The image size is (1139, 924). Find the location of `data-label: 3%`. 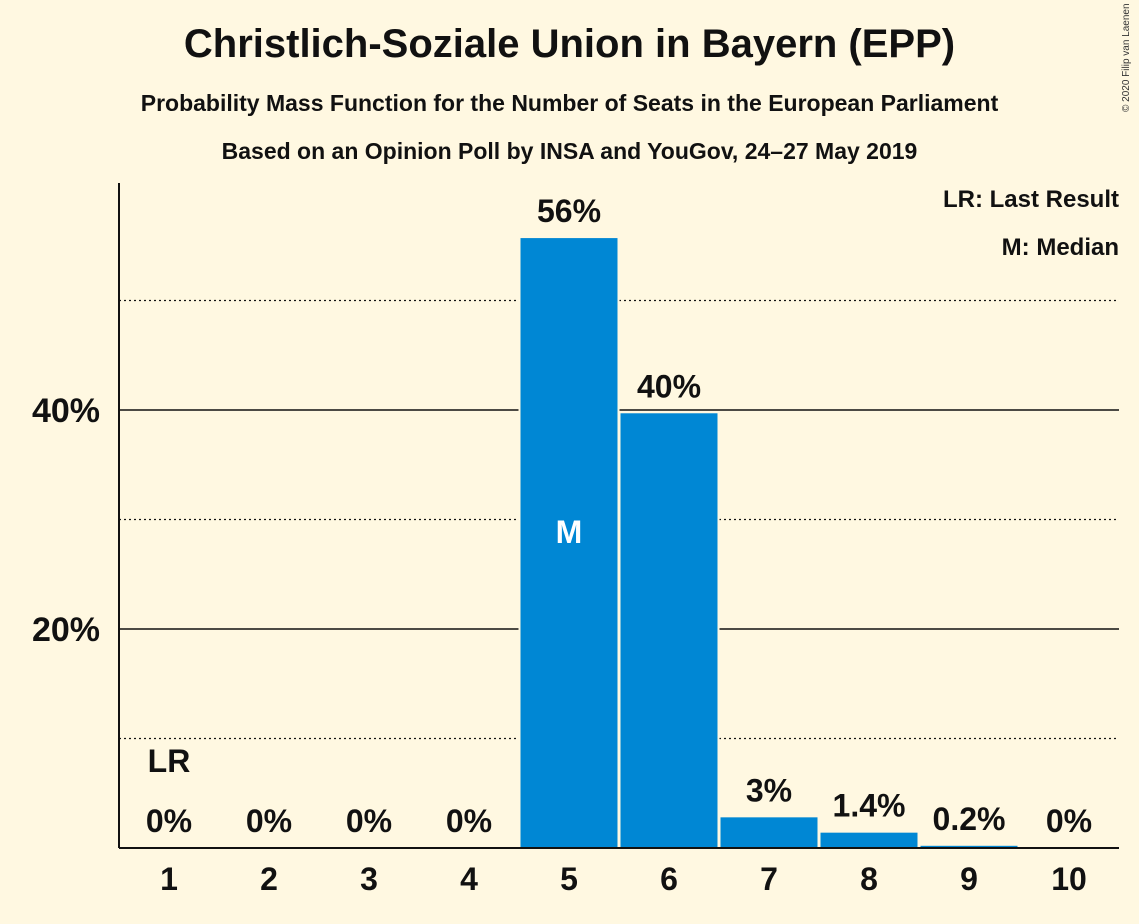

data-label: 3% is located at coordinates (769, 790).